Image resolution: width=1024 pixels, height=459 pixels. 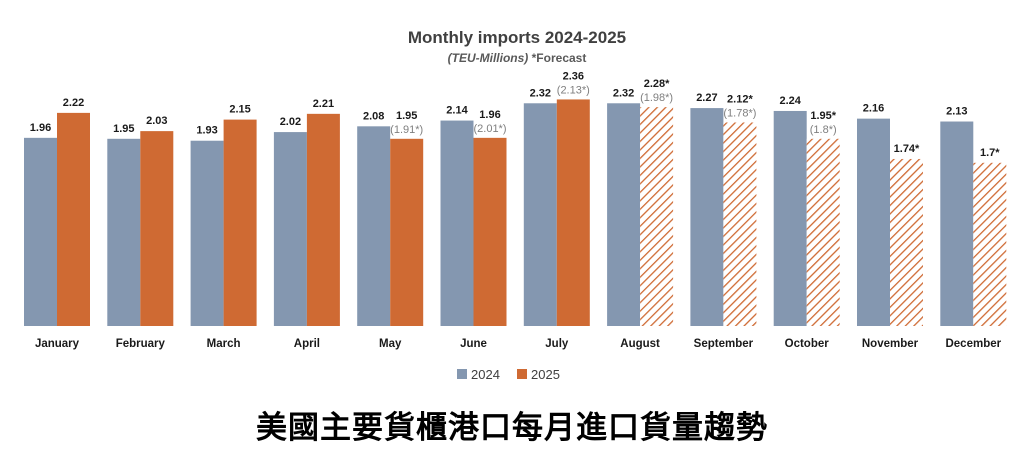 What do you see at coordinates (123, 129) in the screenshot?
I see `value-label-2024-february: 1.95` at bounding box center [123, 129].